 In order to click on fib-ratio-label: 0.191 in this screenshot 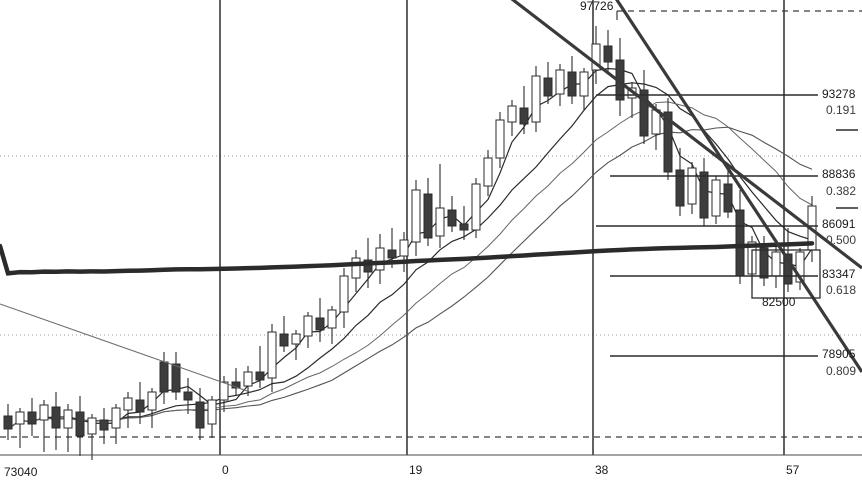, I will do `click(841, 110)`.